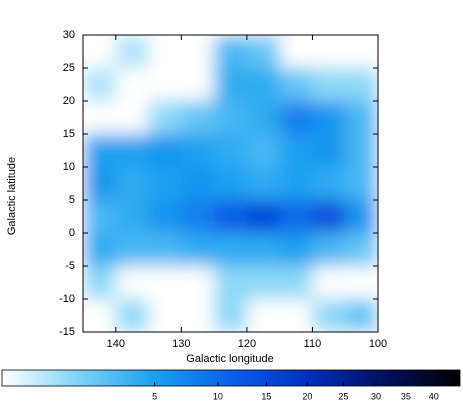 The height and width of the screenshot is (404, 463). Describe the element at coordinates (313, 344) in the screenshot. I see `x-tick-label: 110` at that location.